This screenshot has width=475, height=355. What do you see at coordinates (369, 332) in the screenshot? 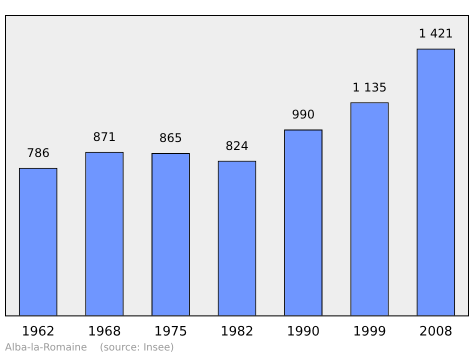
I see `x-tick-label: 1999` at bounding box center [369, 332].